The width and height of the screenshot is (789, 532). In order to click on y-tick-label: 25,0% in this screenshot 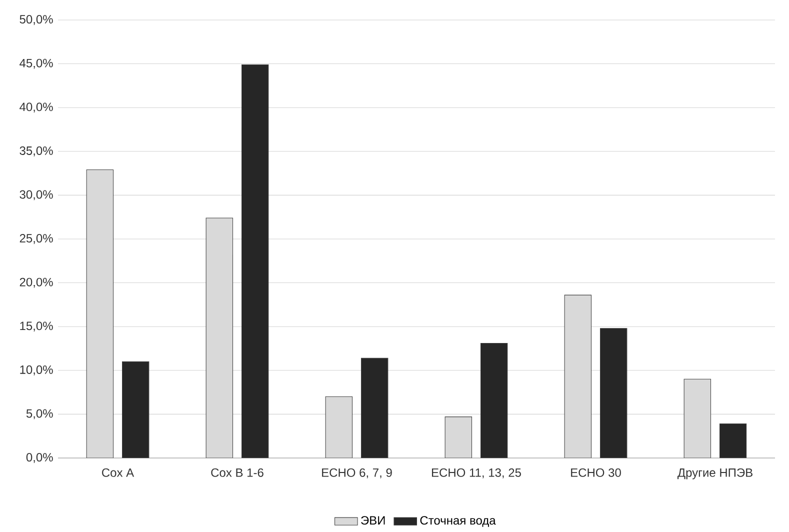, I will do `click(36, 239)`.